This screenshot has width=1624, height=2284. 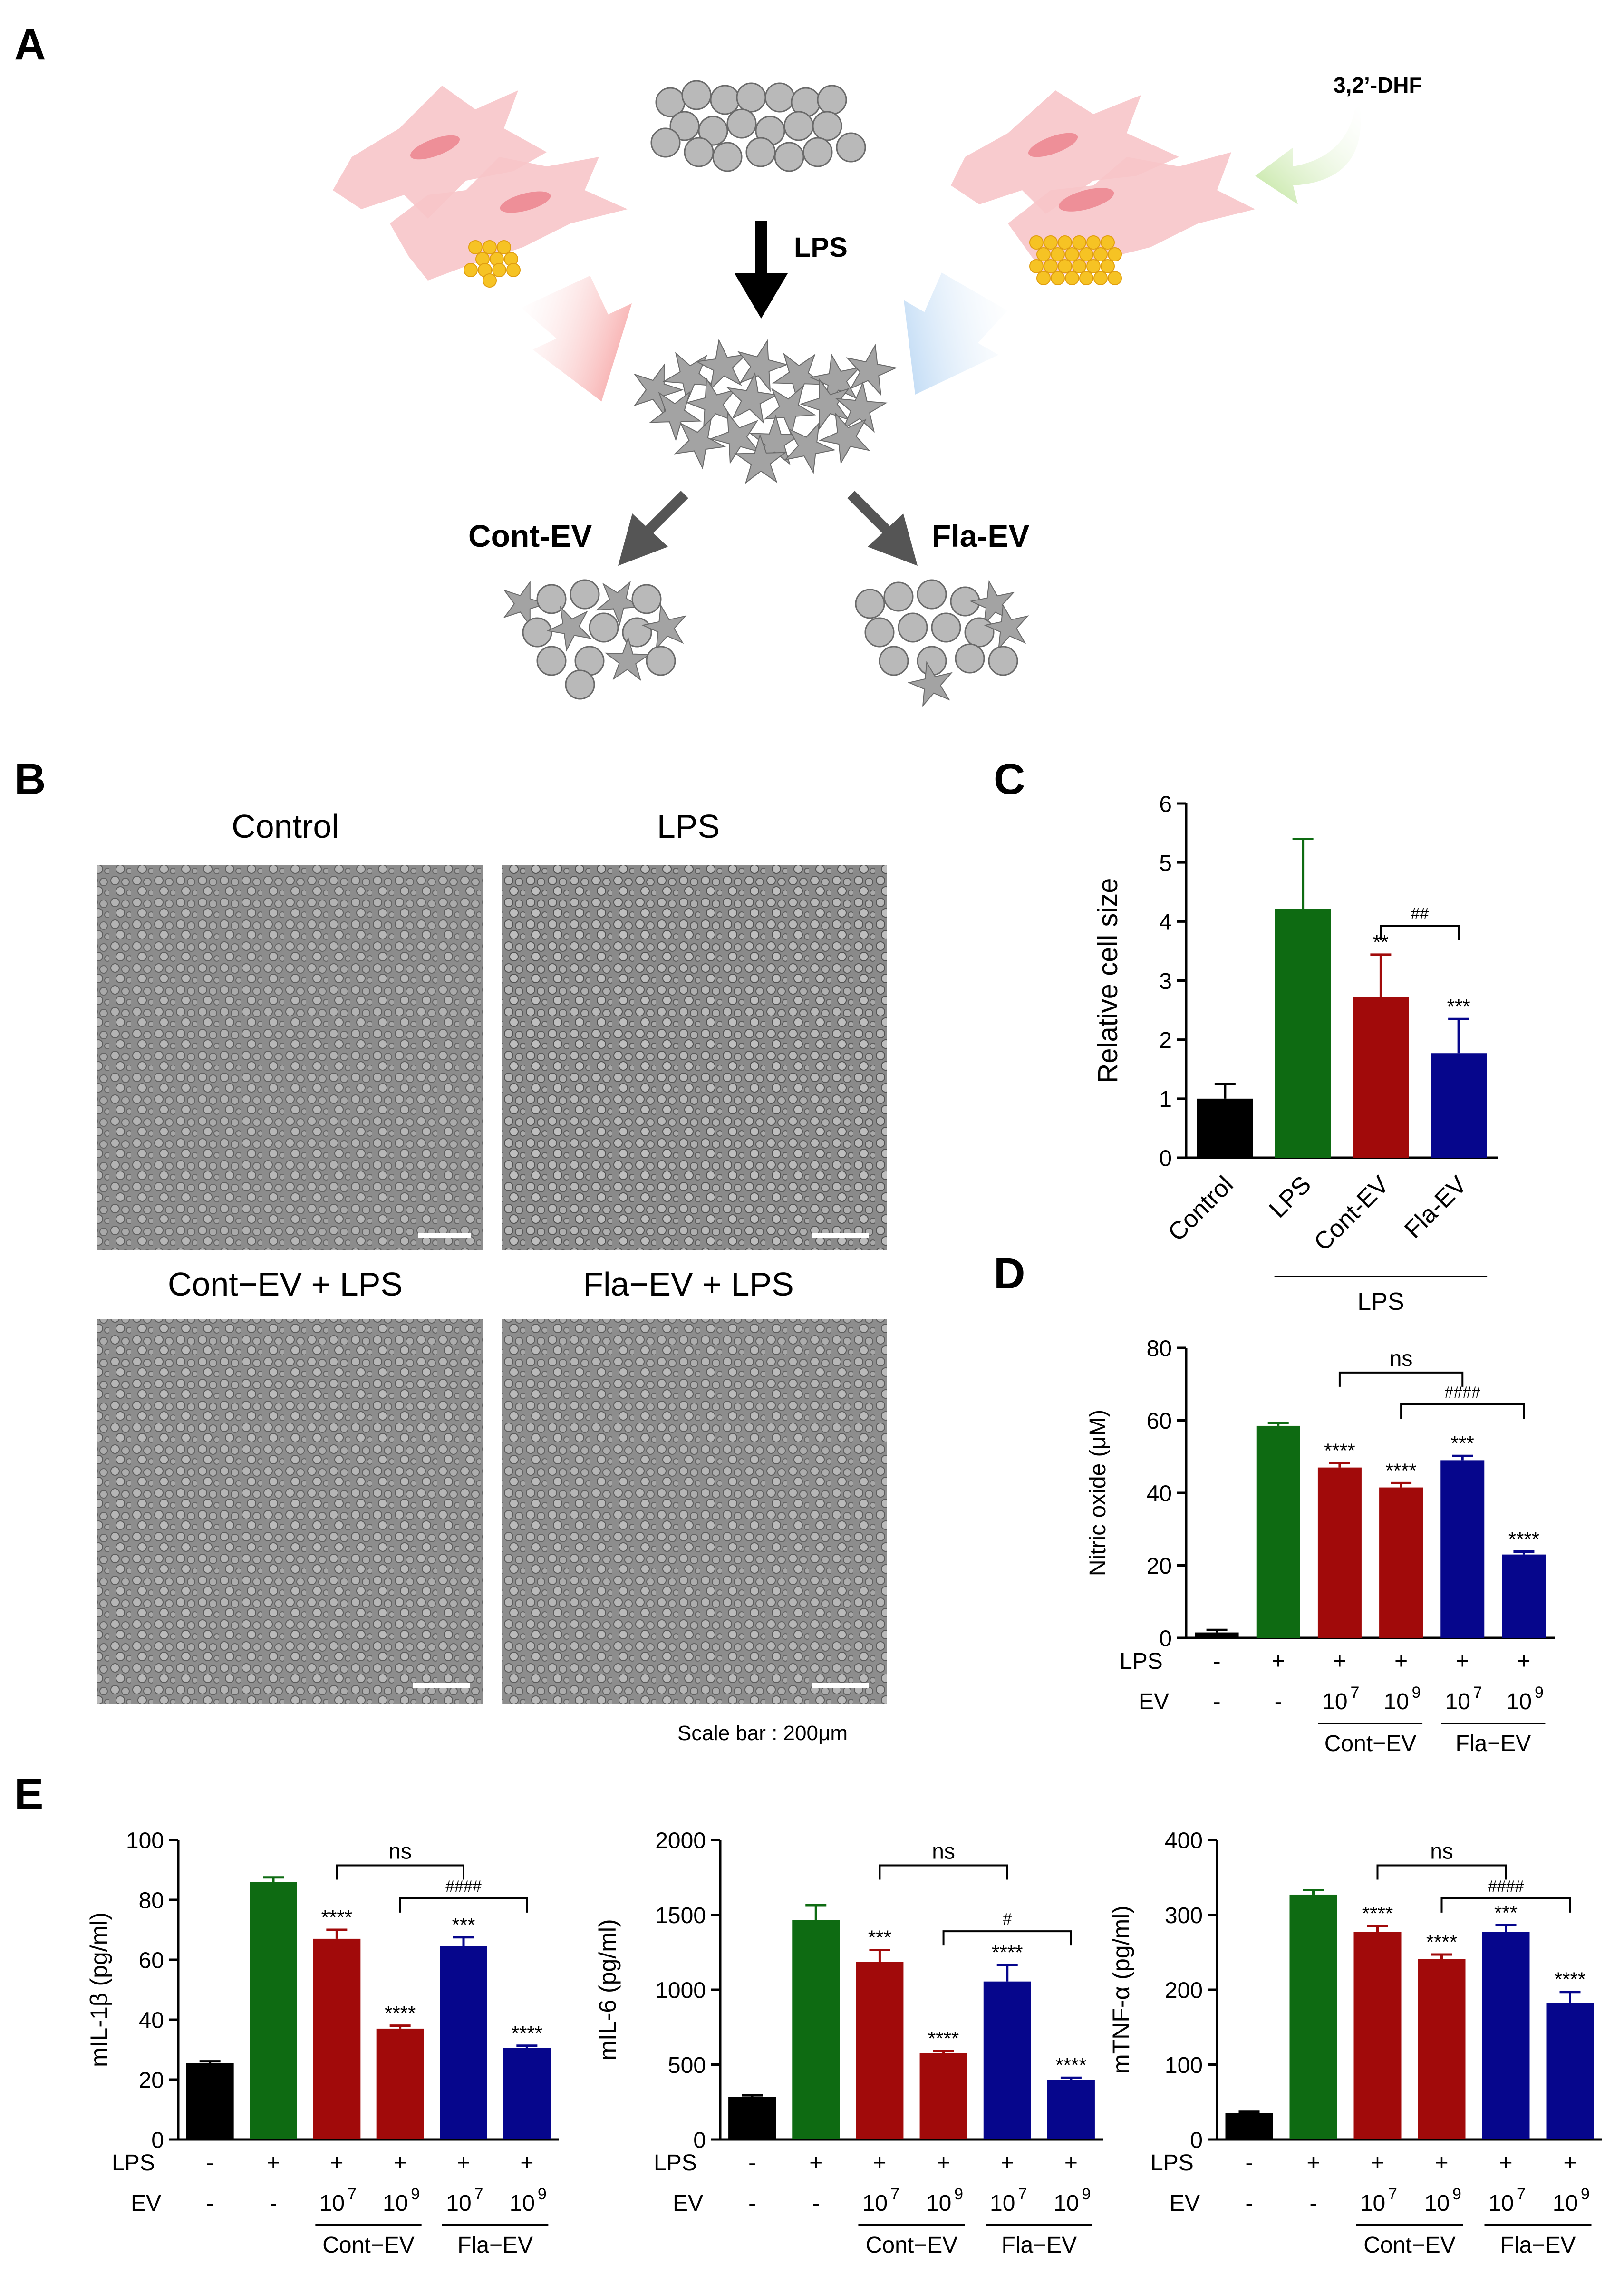 I want to click on y-axis-label: Nitric oxide (μM), so click(x=1098, y=1493).